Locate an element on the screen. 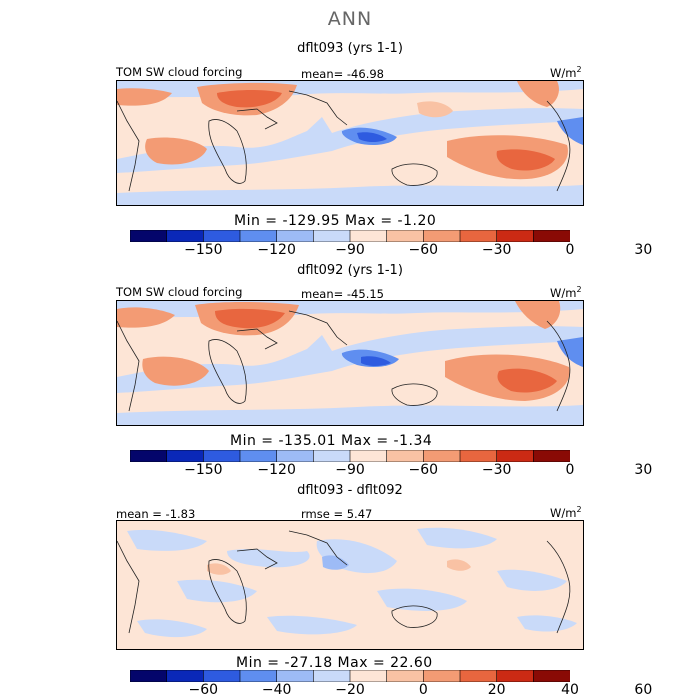  panel1-atlantic-south is located at coordinates (176, 151).